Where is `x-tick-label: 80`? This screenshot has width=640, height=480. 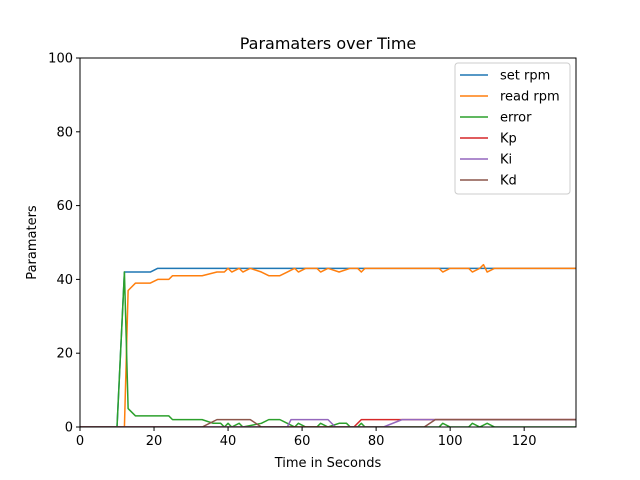
x-tick-label: 80 is located at coordinates (376, 441).